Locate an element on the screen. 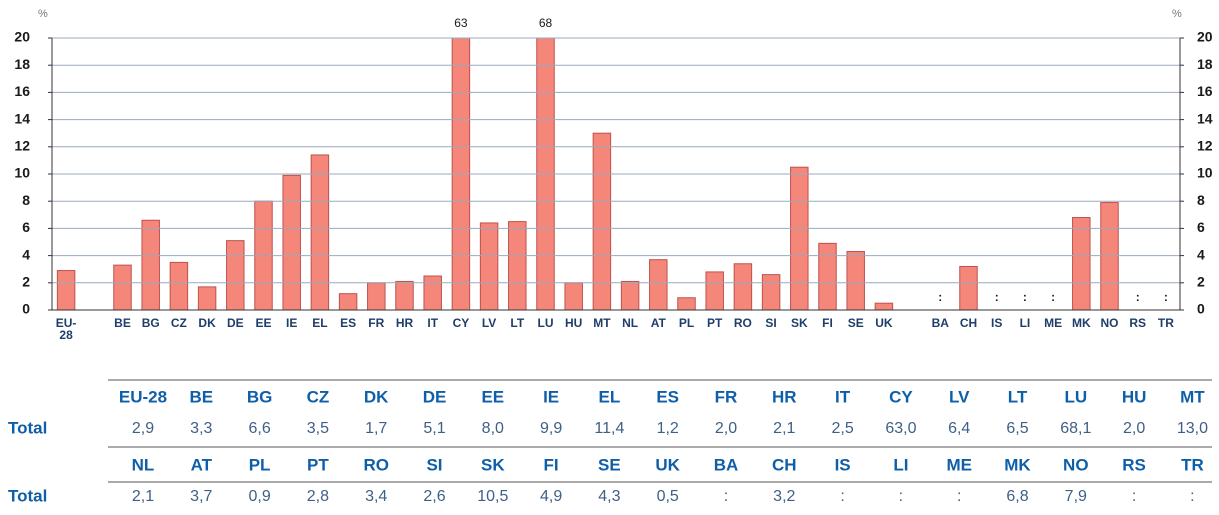  table-header: PL is located at coordinates (260, 464).